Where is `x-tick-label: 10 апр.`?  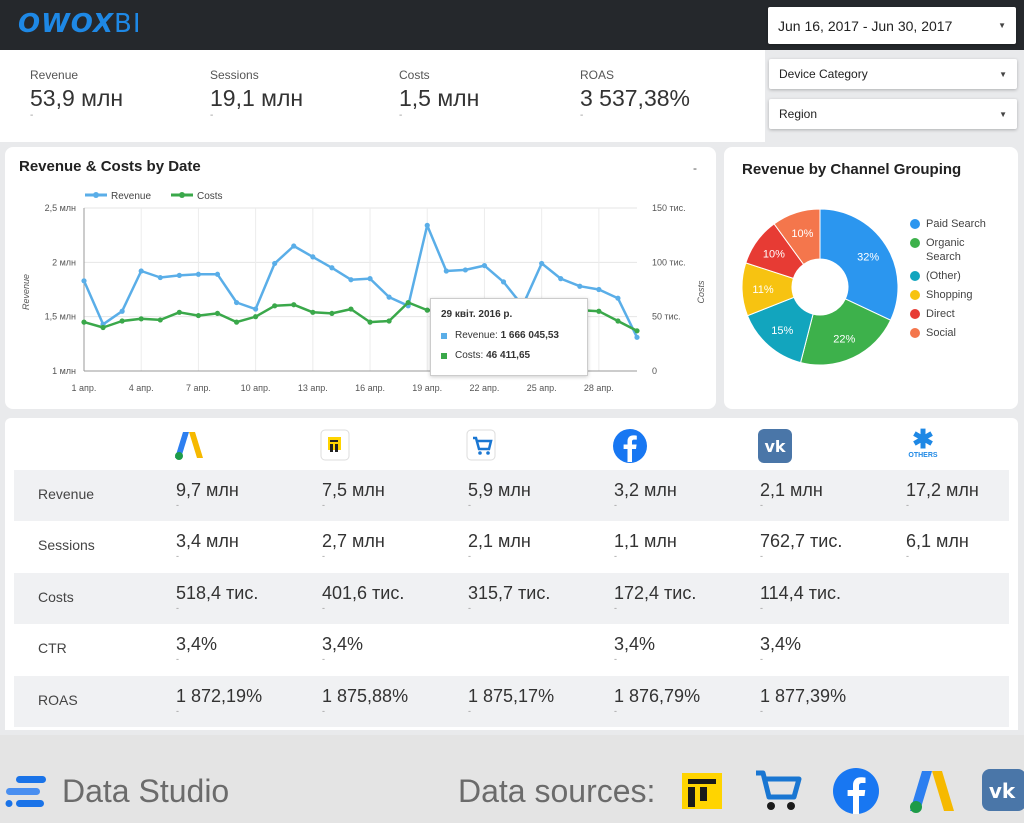 x-tick-label: 10 апр. is located at coordinates (256, 388).